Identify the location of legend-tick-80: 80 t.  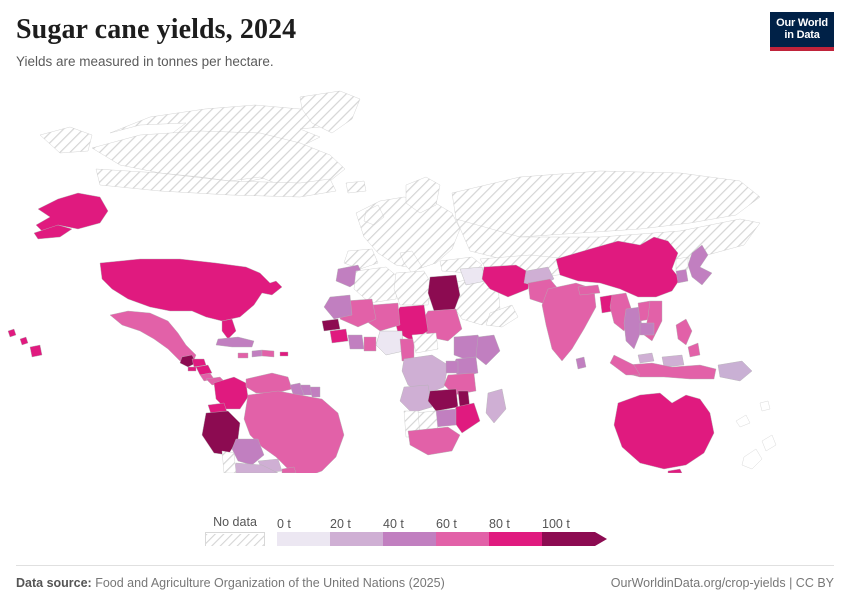
(499, 524).